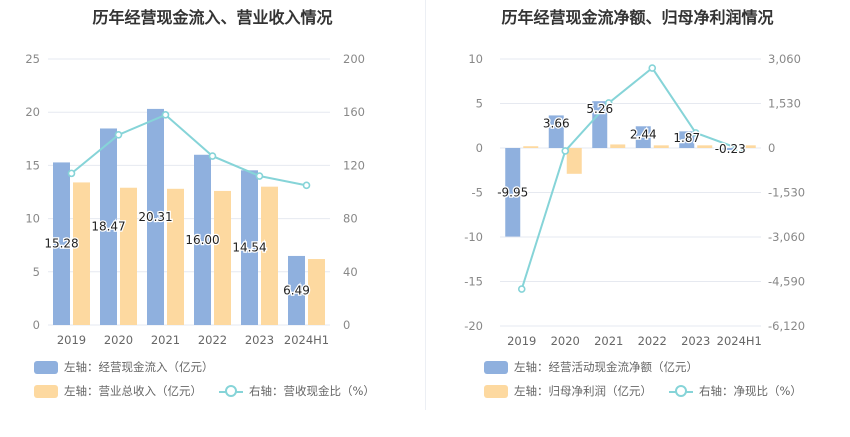 This screenshot has width=850, height=437. I want to click on legend-item-series-2: 右轴：营收现金比（%）, so click(297, 391).